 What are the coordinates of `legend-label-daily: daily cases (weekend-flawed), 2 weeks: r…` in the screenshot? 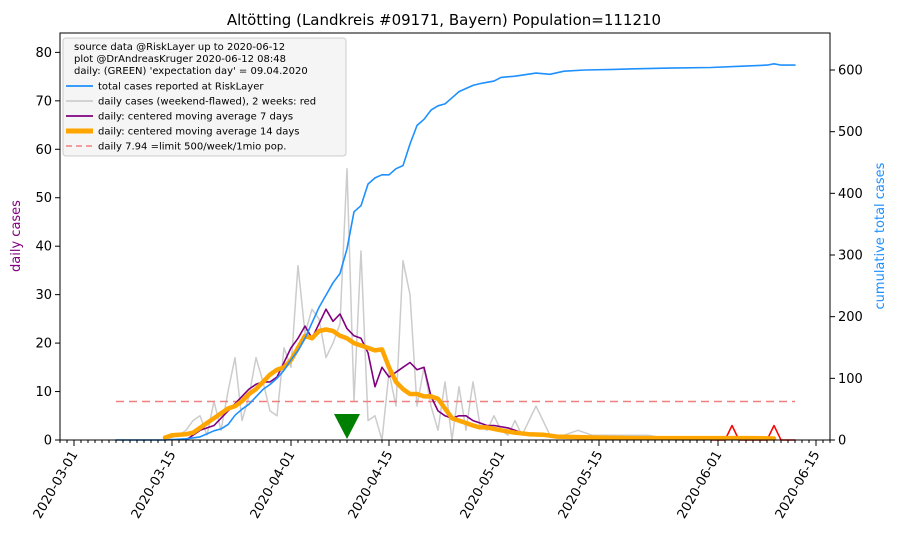 It's located at (207, 102).